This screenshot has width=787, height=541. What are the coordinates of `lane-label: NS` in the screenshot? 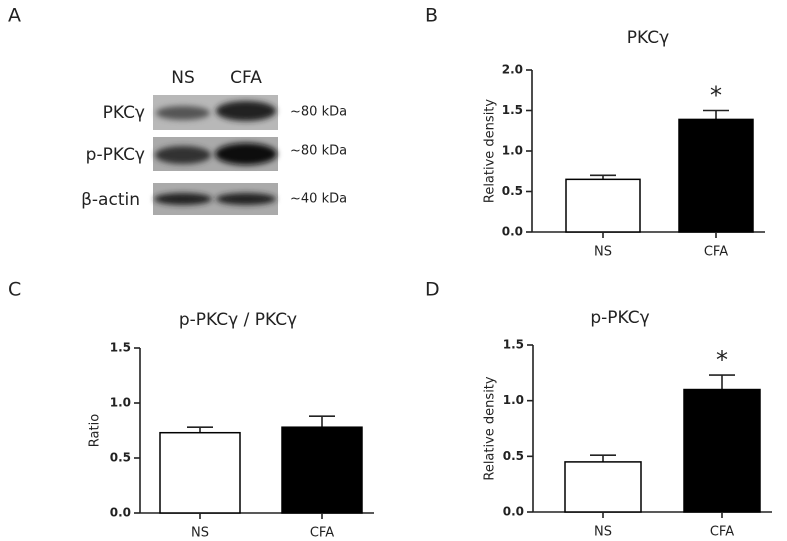 It's located at (183, 78).